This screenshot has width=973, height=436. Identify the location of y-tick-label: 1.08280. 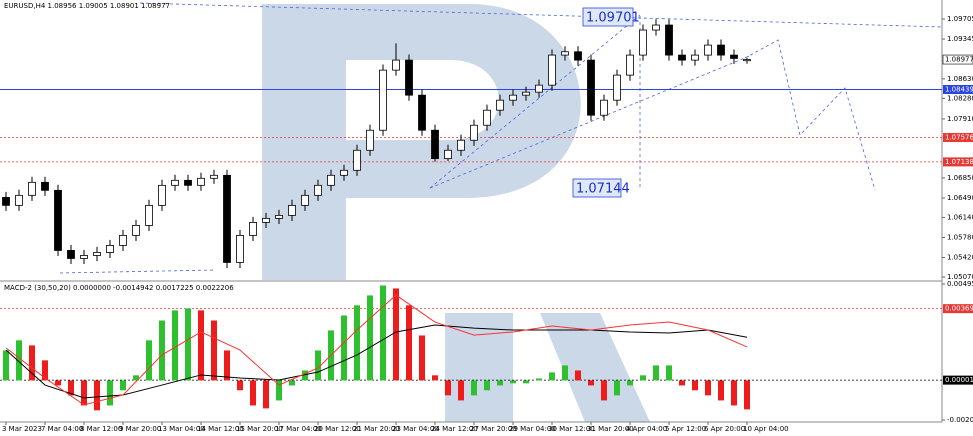
(960, 98).